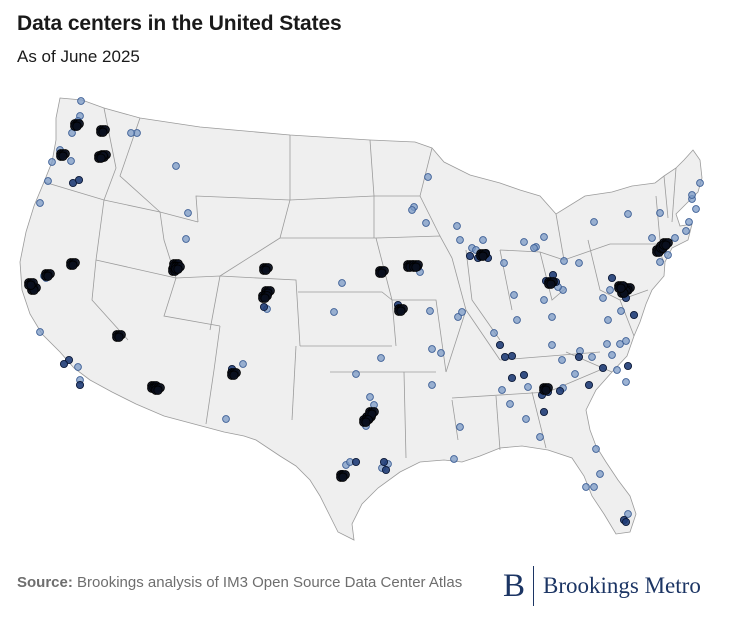 This screenshot has height=622, width=743. What do you see at coordinates (78, 56) in the screenshot?
I see `chart-subtitle: As of June 2025` at bounding box center [78, 56].